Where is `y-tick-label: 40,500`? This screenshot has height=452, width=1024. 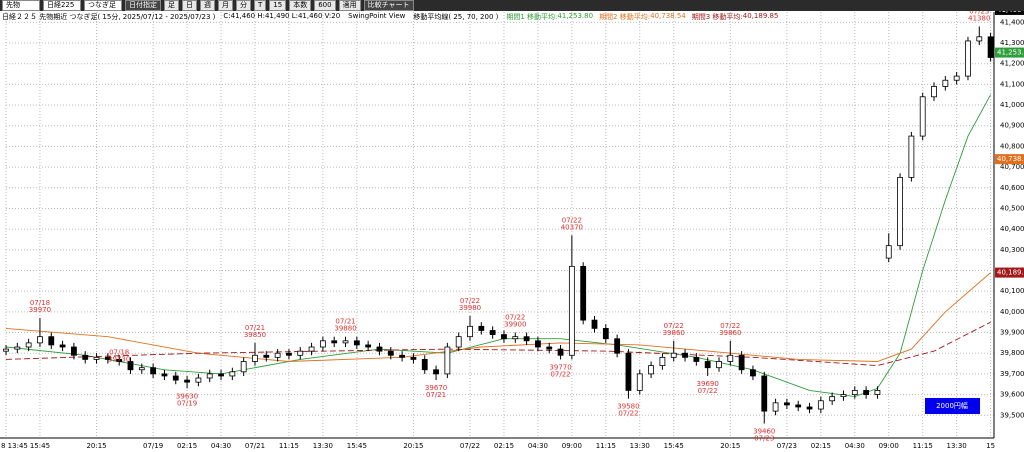
y-tick-label: 40,500 is located at coordinates (1012, 208).